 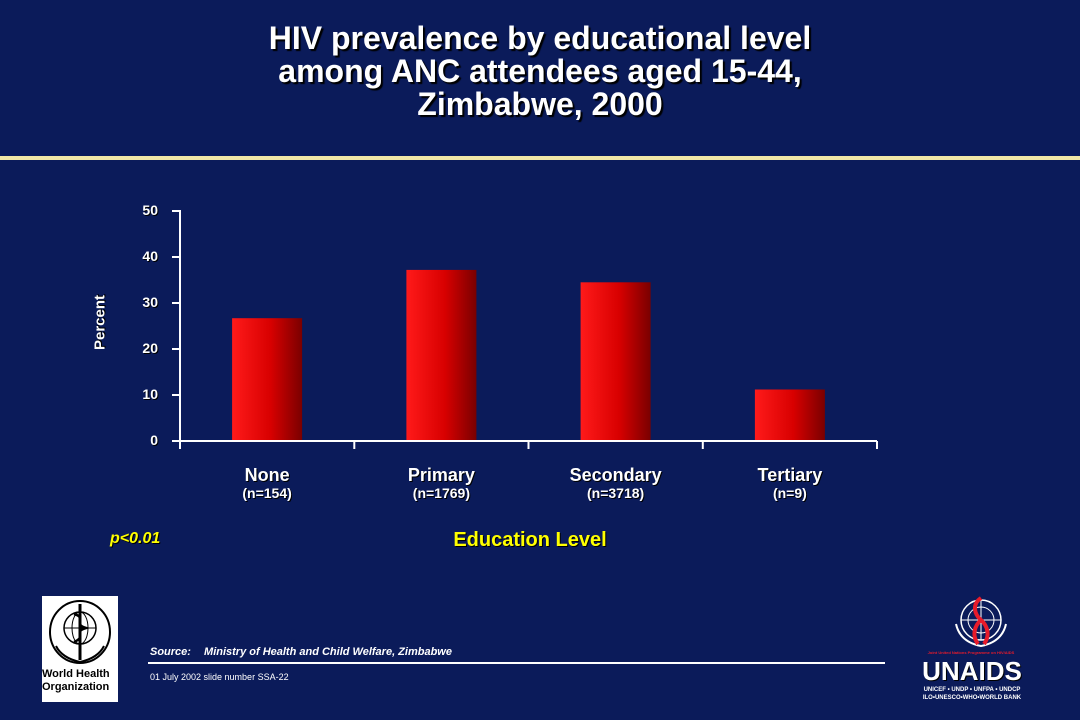 What do you see at coordinates (972, 698) in the screenshot?
I see `unaids-partners-line-2: ILO•UNESCO•WHO•WORLD BANK` at bounding box center [972, 698].